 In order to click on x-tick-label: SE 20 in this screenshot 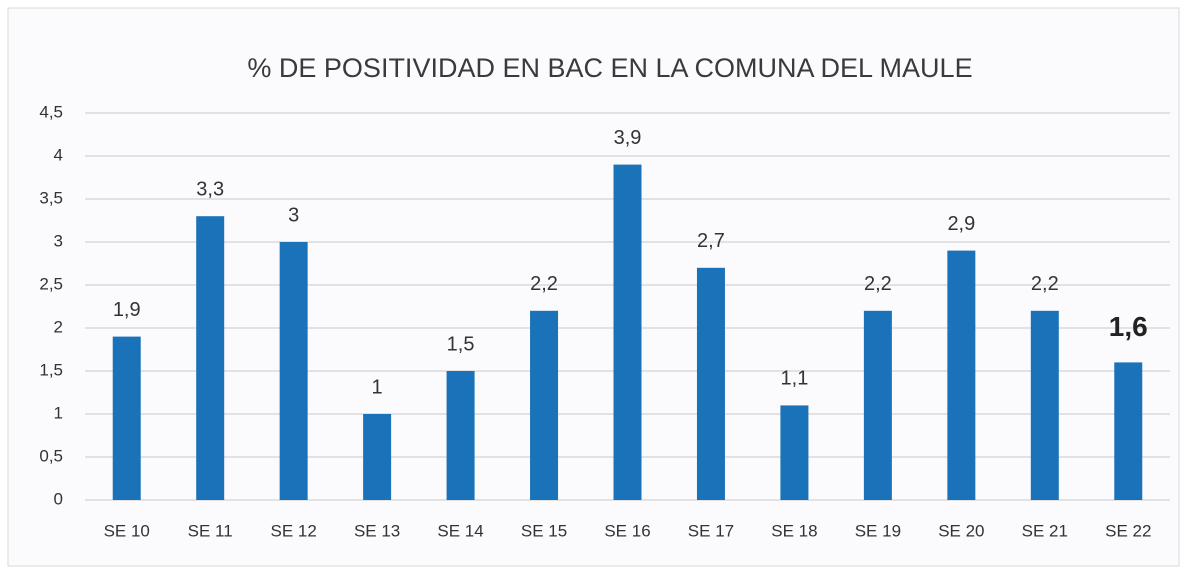, I will do `click(961, 530)`.